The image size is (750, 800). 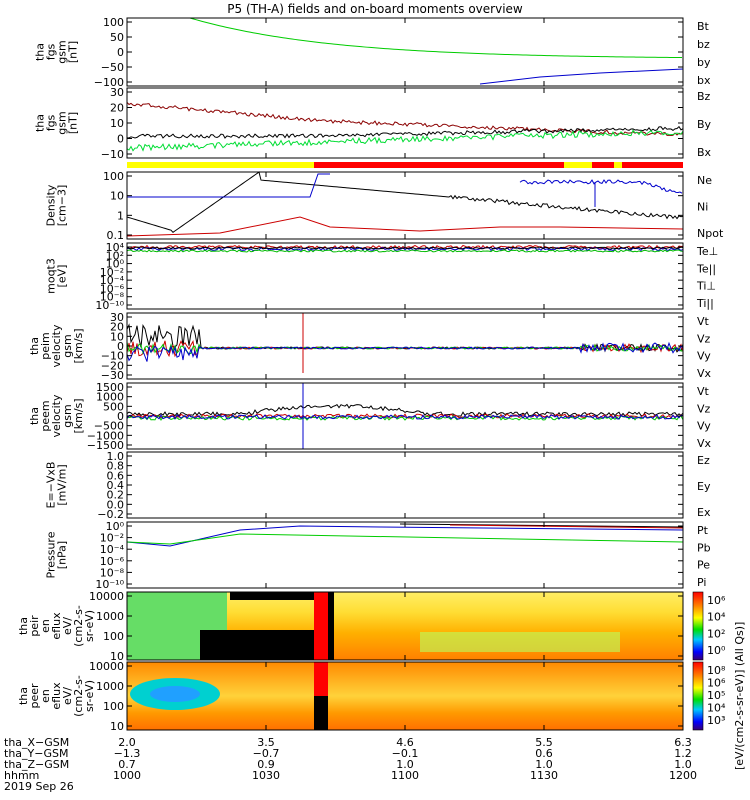 I want to click on x-axis-value: 1200, so click(x=683, y=775).